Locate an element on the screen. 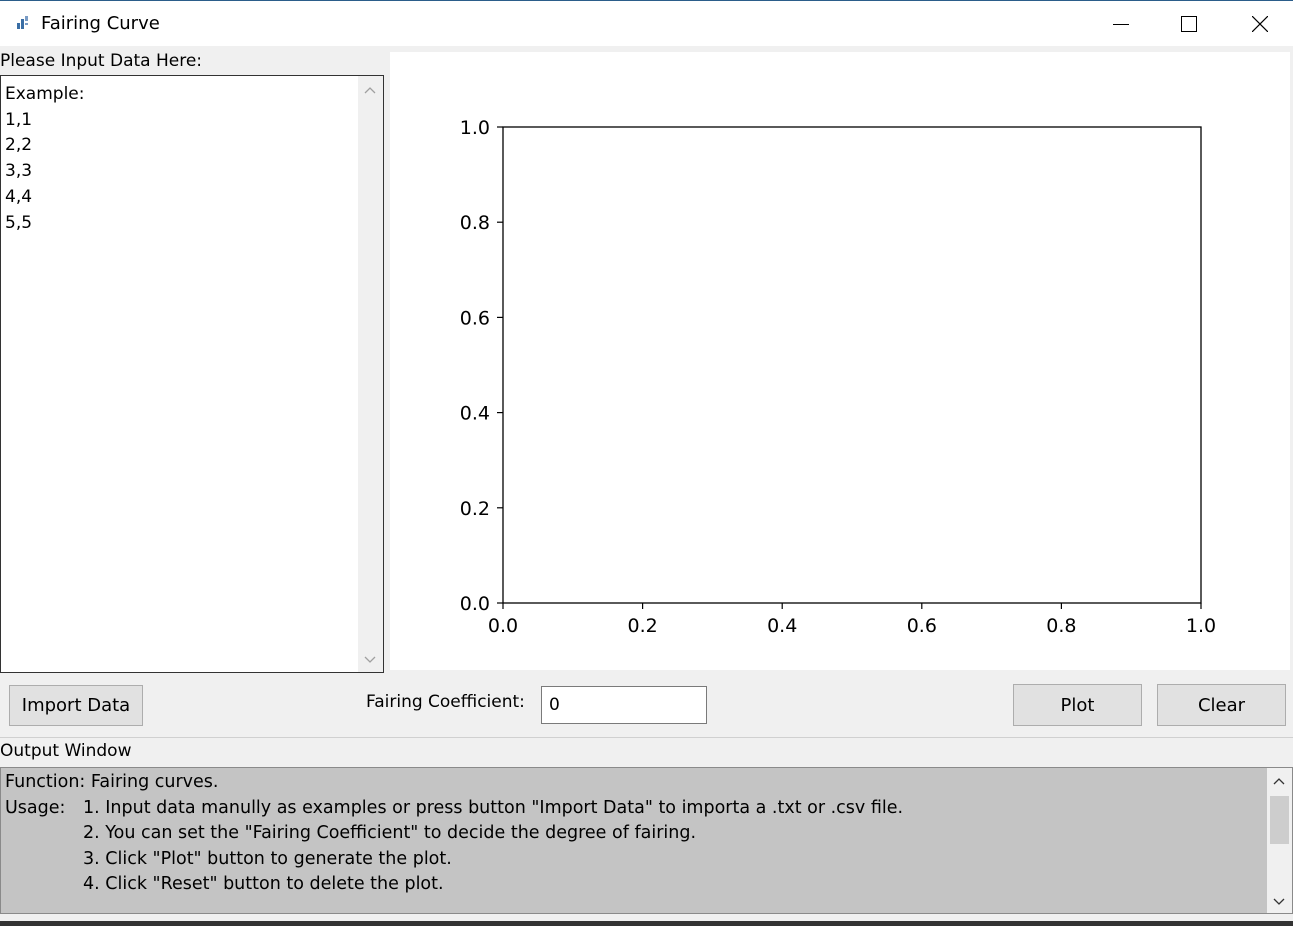 This screenshot has height=926, width=1293. maximize-button is located at coordinates (1189, 23).